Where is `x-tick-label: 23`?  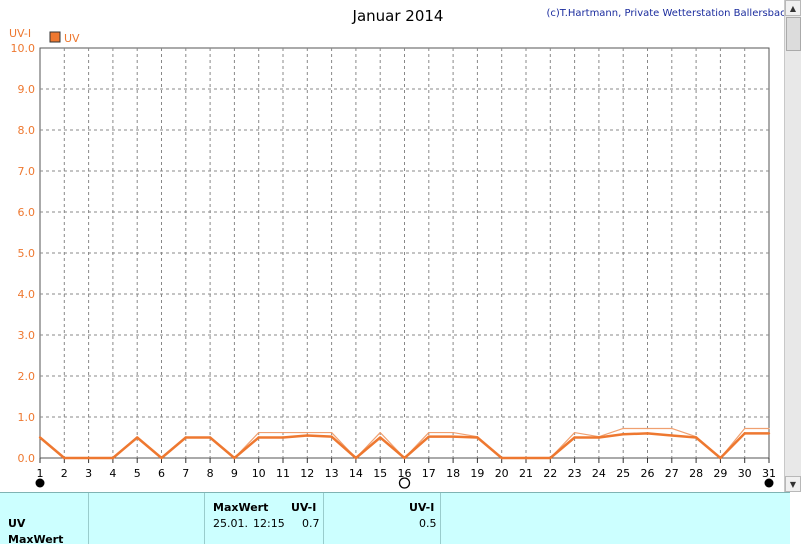 x-tick-label: 23 is located at coordinates (575, 473).